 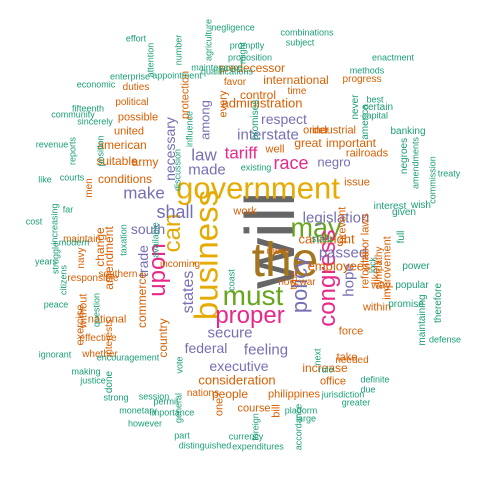 I want to click on word-sincerely: sincerely, so click(x=95, y=121).